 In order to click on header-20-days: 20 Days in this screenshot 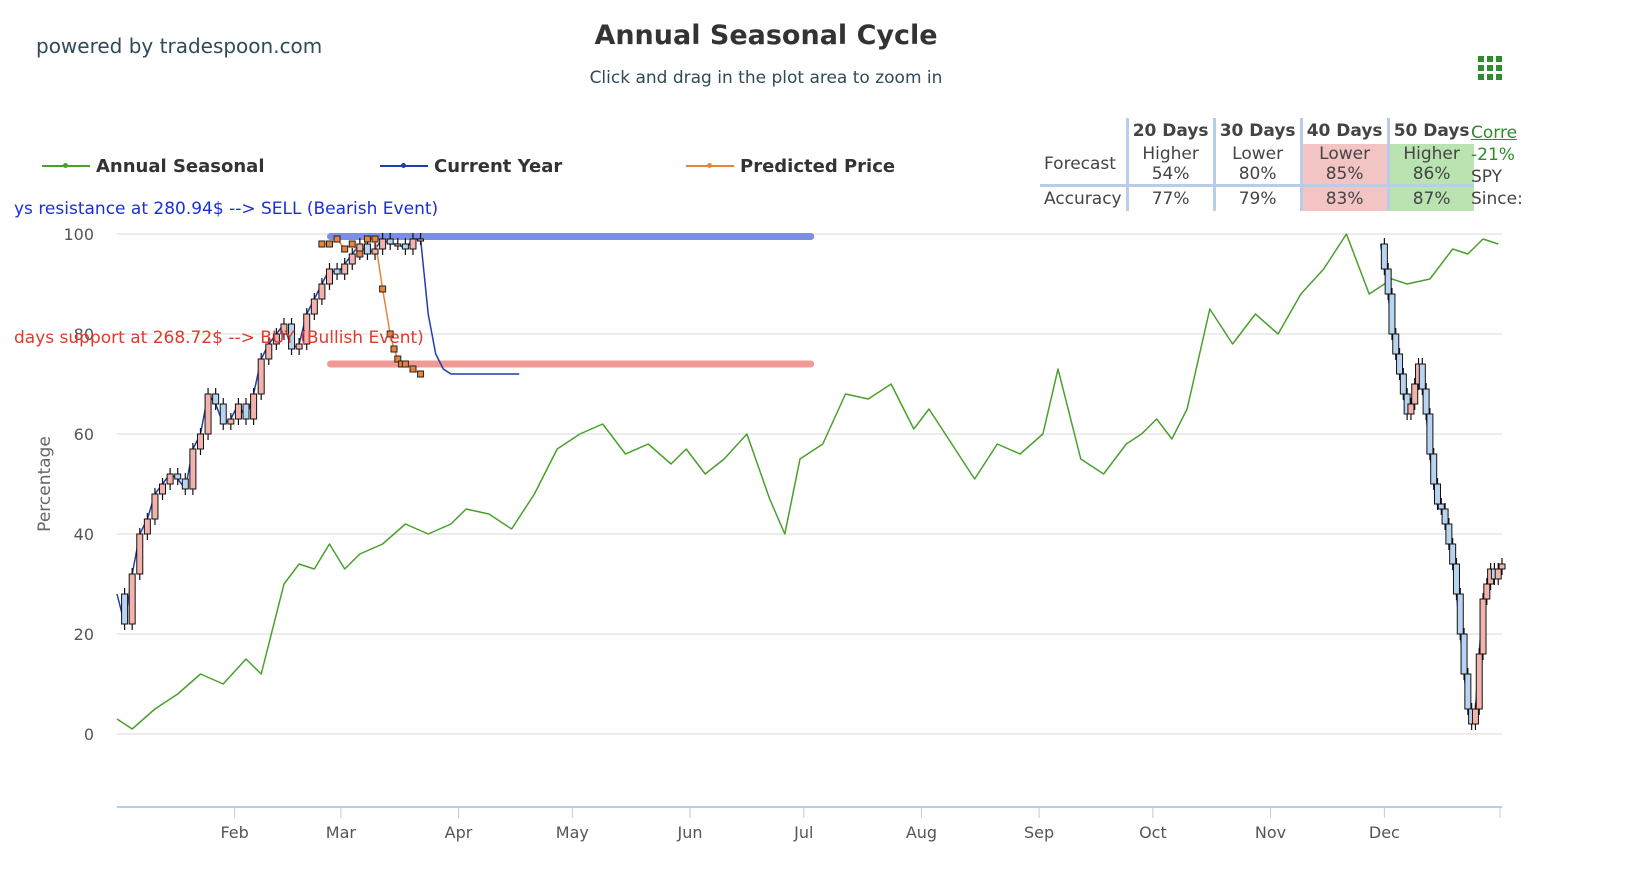, I will do `click(1170, 131)`.